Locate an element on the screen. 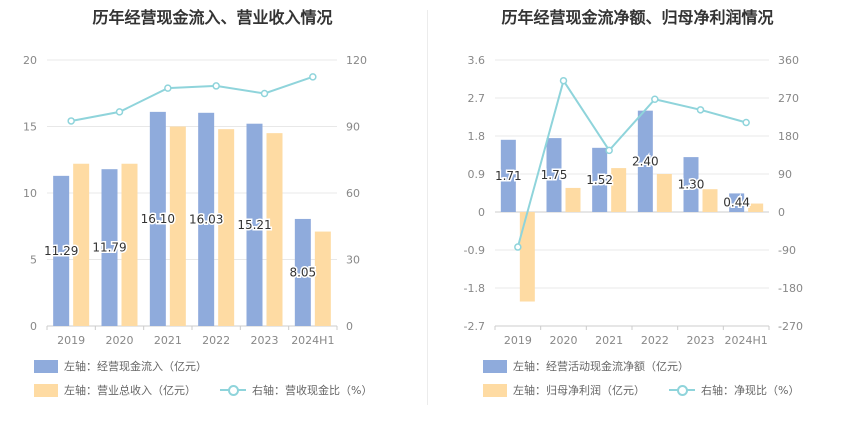  x-tick-label: 2024H1 is located at coordinates (746, 340).